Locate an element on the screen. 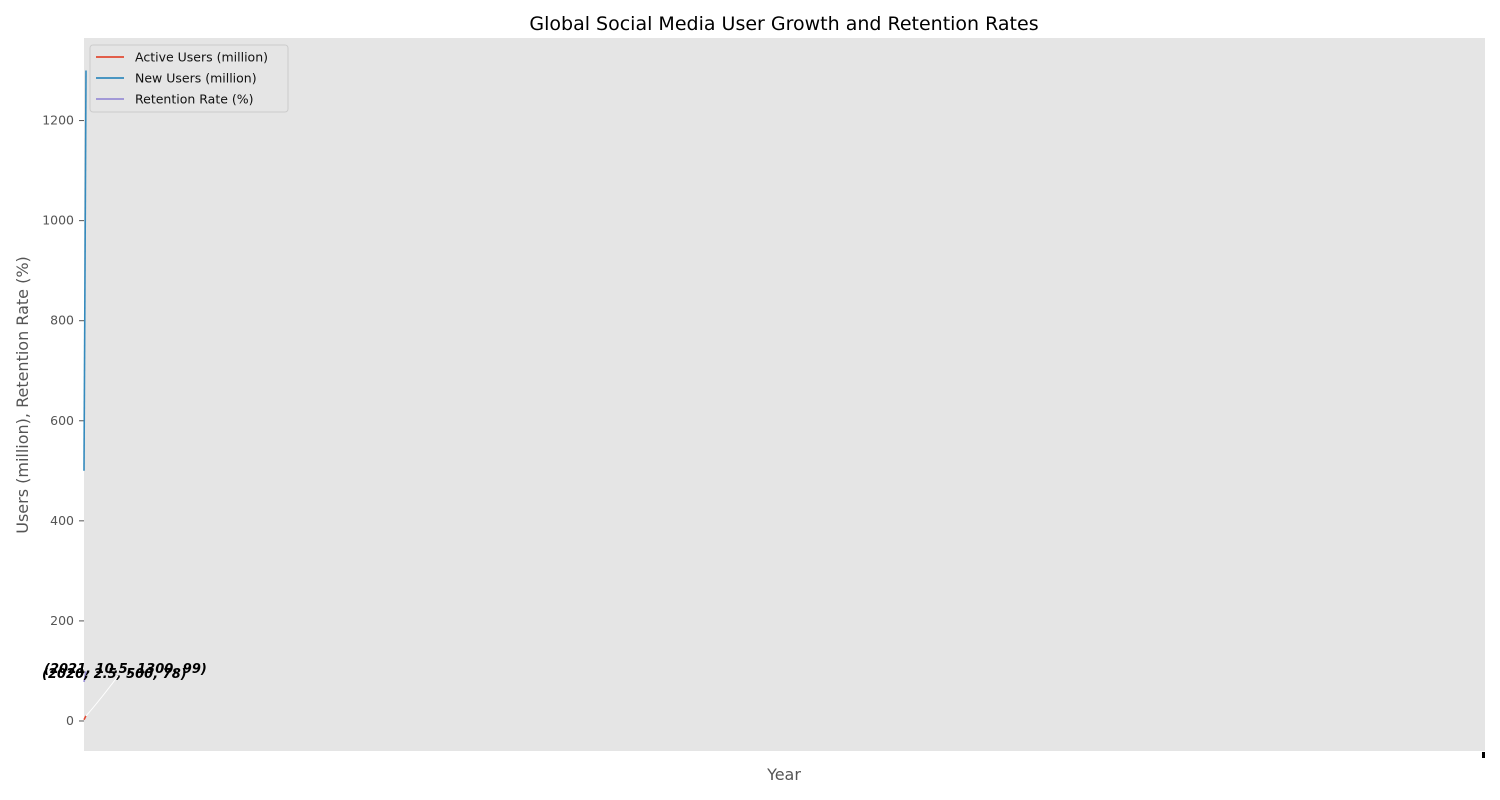  y-tick-label: 200 is located at coordinates (62, 620).